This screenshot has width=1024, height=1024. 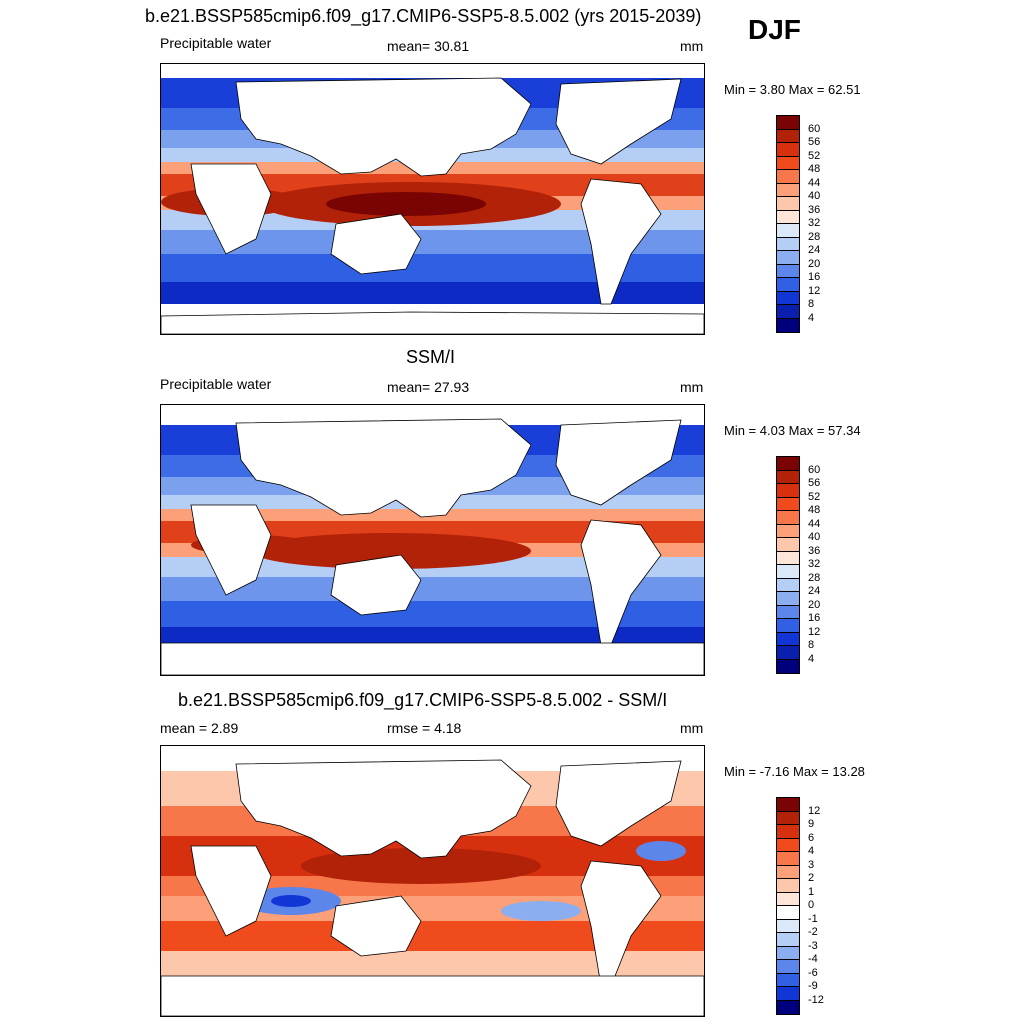 What do you see at coordinates (814, 129) in the screenshot?
I see `panel1-tick: 60` at bounding box center [814, 129].